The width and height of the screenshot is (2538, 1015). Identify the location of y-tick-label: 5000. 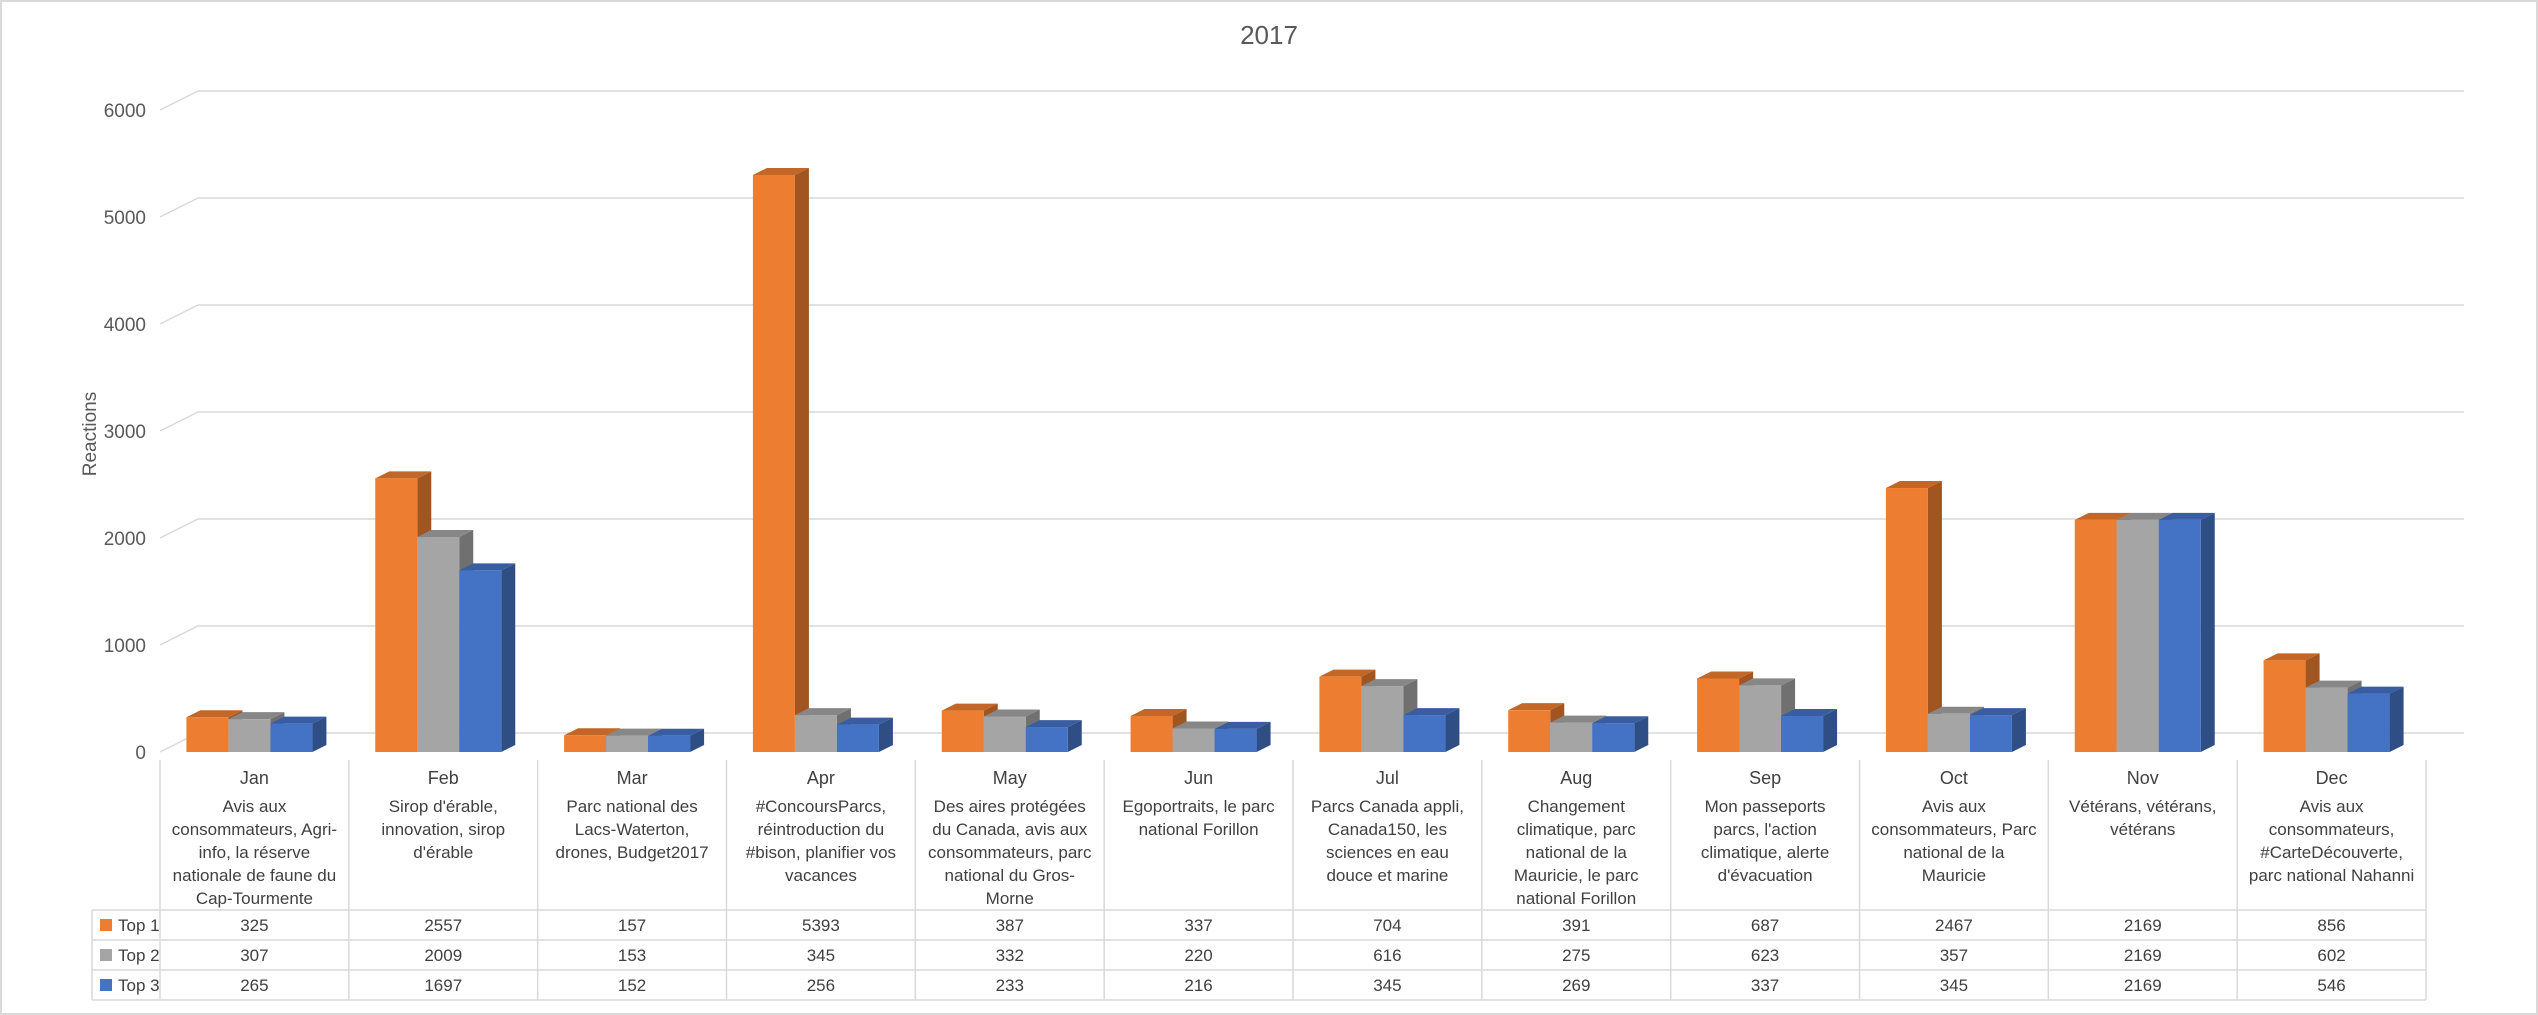
(125, 218).